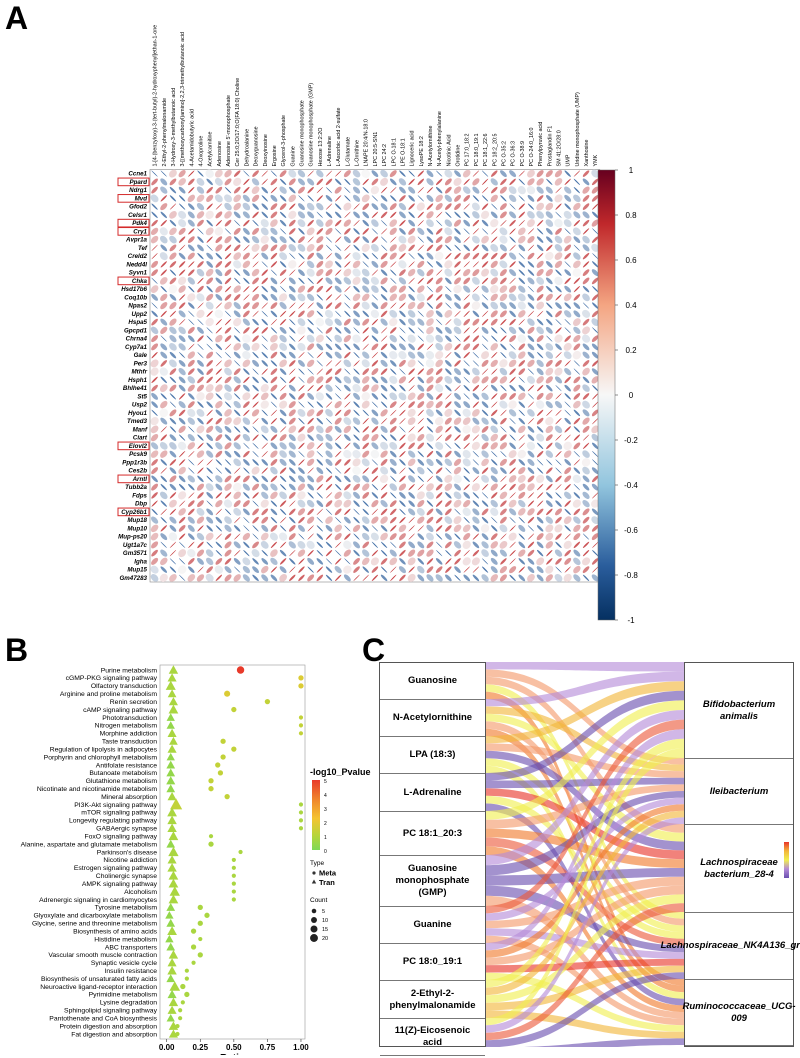 This screenshot has height=1058, width=800. What do you see at coordinates (137, 471) in the screenshot?
I see `row-label: Ces2b` at bounding box center [137, 471].